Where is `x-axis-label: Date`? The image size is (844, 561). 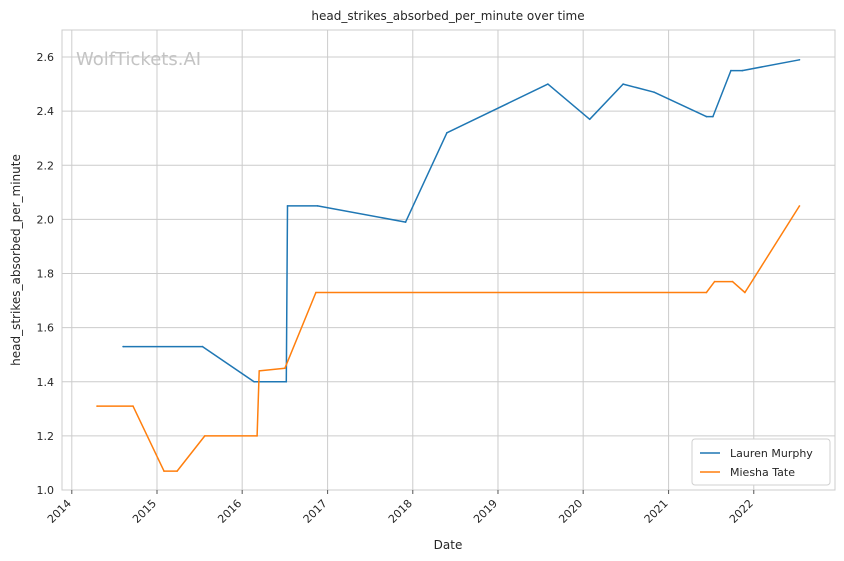 x-axis-label: Date is located at coordinates (448, 545).